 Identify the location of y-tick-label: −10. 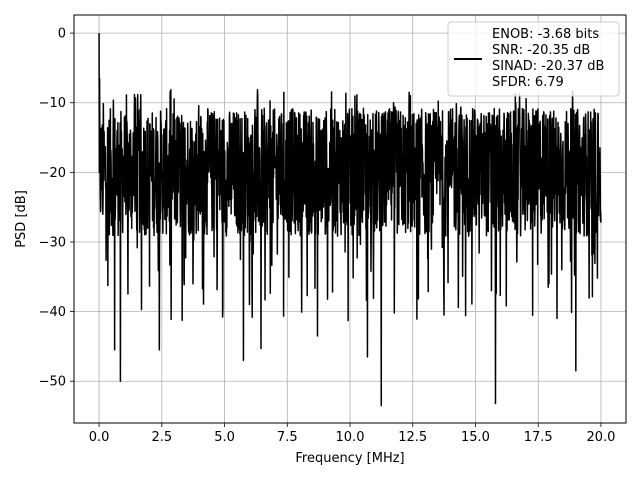
(52, 103).